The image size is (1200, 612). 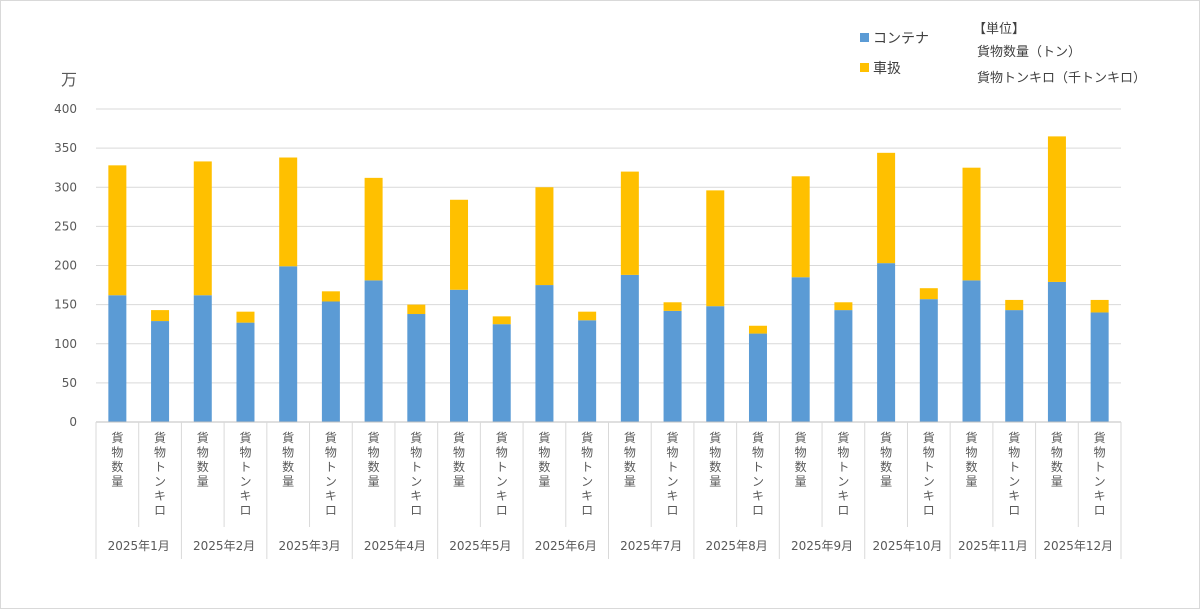 What do you see at coordinates (65, 109) in the screenshot?
I see `y-tick-label: 400` at bounding box center [65, 109].